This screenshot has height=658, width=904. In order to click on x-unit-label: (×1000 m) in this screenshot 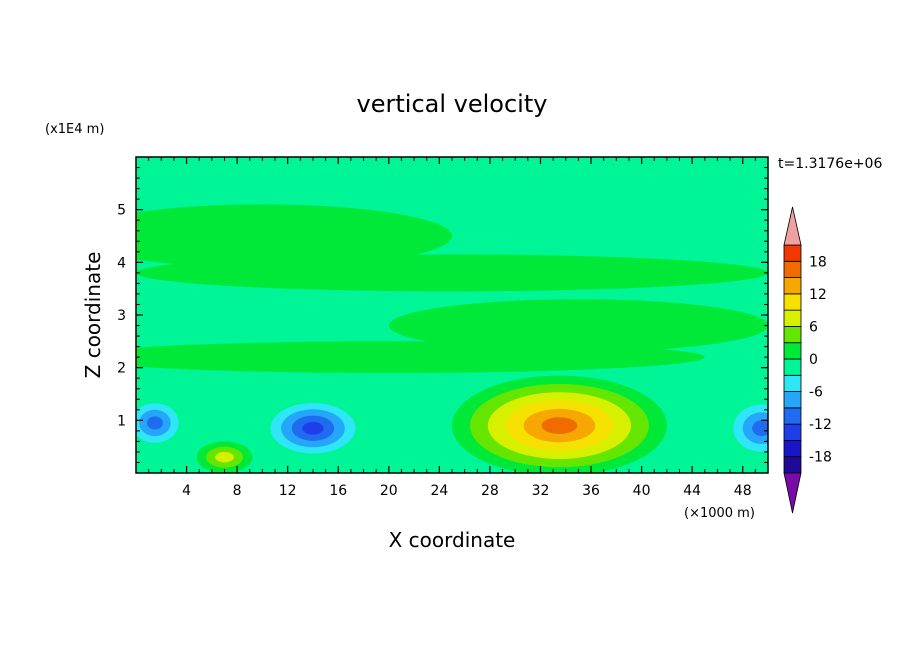, I will do `click(719, 513)`.